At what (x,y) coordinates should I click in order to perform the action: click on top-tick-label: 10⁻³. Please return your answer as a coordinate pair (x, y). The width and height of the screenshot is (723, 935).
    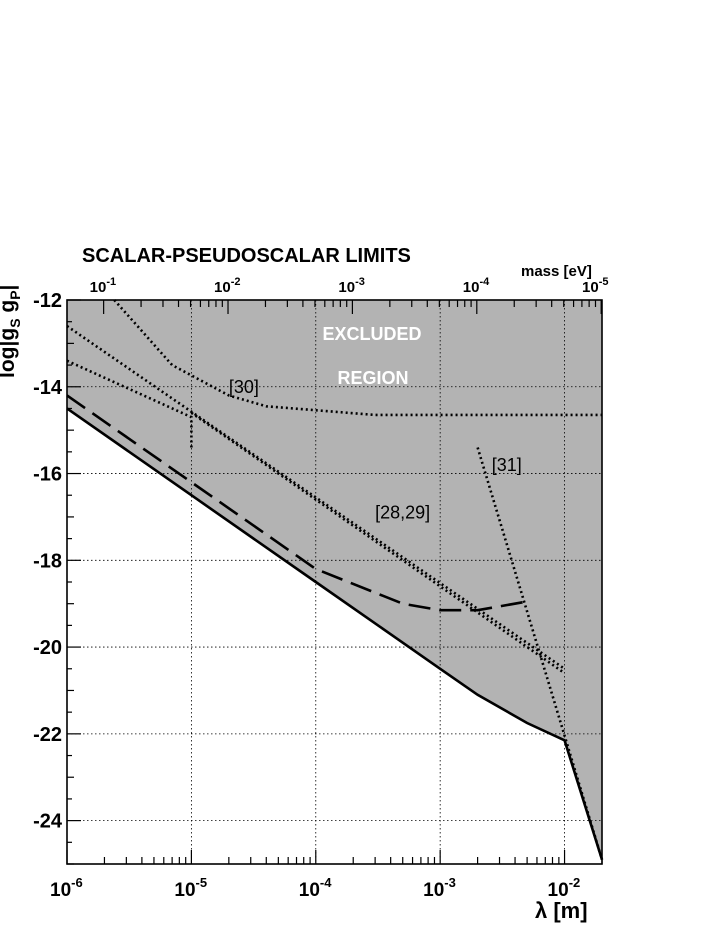
    Looking at the image, I should click on (351, 286).